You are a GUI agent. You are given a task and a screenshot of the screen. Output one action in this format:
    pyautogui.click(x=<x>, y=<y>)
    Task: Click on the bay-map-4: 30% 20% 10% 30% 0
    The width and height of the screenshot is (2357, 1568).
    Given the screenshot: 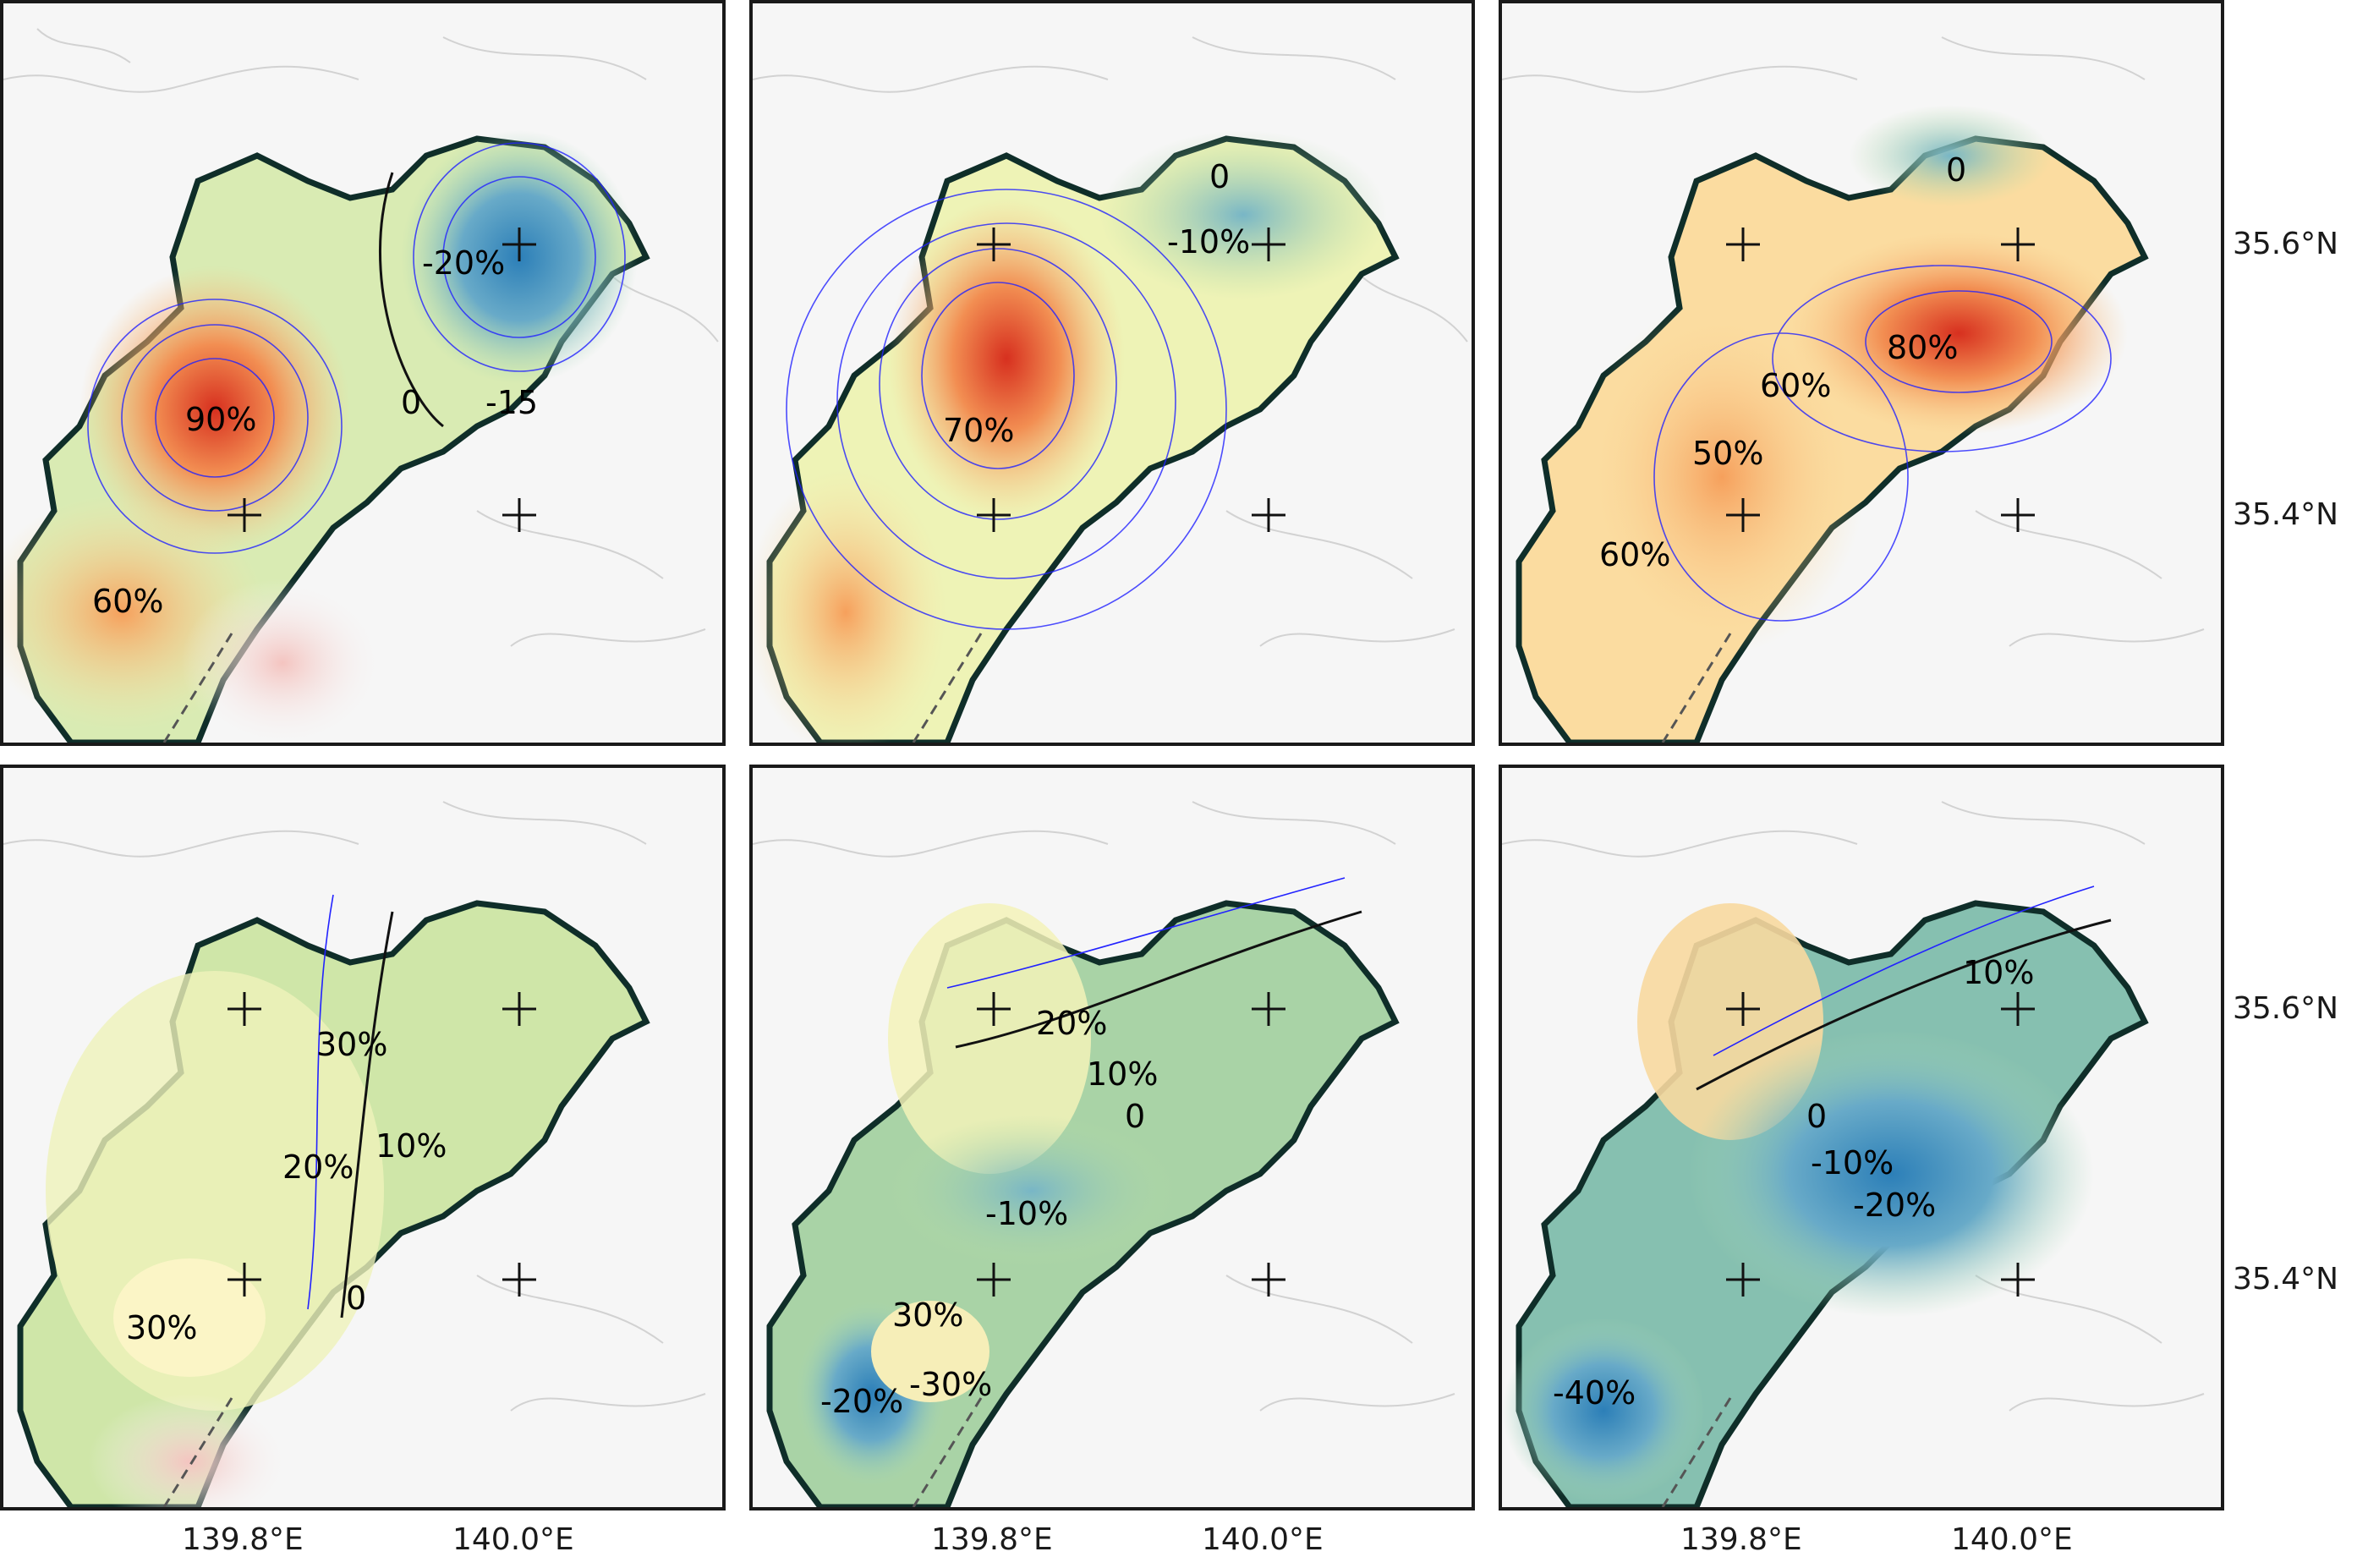 What is the action you would take?
    pyautogui.click(x=355, y=1154)
    